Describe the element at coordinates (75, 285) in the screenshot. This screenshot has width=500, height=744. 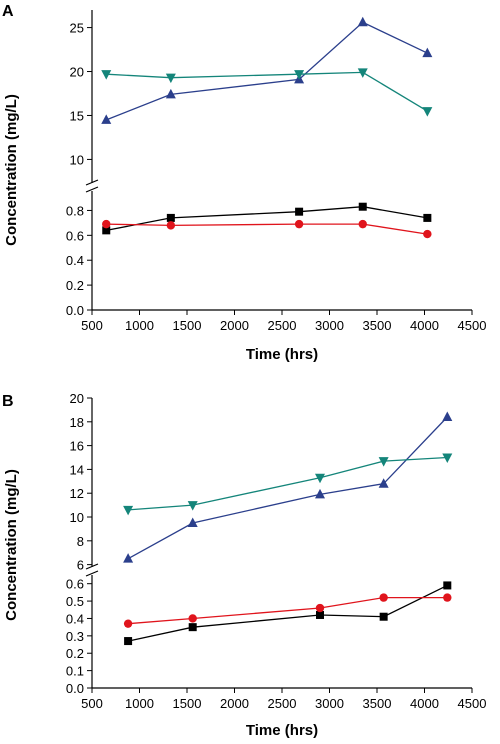
I see `y-tick-label: 0.2` at that location.